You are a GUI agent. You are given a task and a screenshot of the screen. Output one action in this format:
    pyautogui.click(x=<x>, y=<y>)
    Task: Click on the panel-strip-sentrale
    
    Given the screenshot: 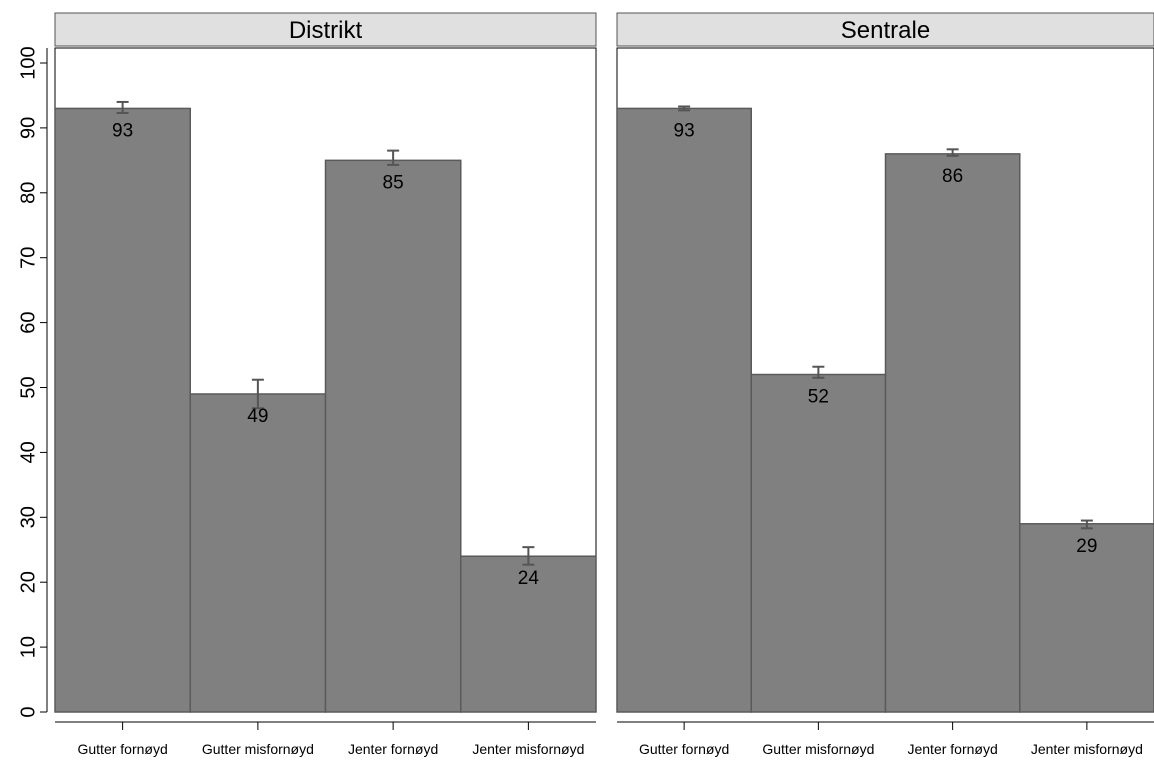 What is the action you would take?
    pyautogui.click(x=885, y=29)
    